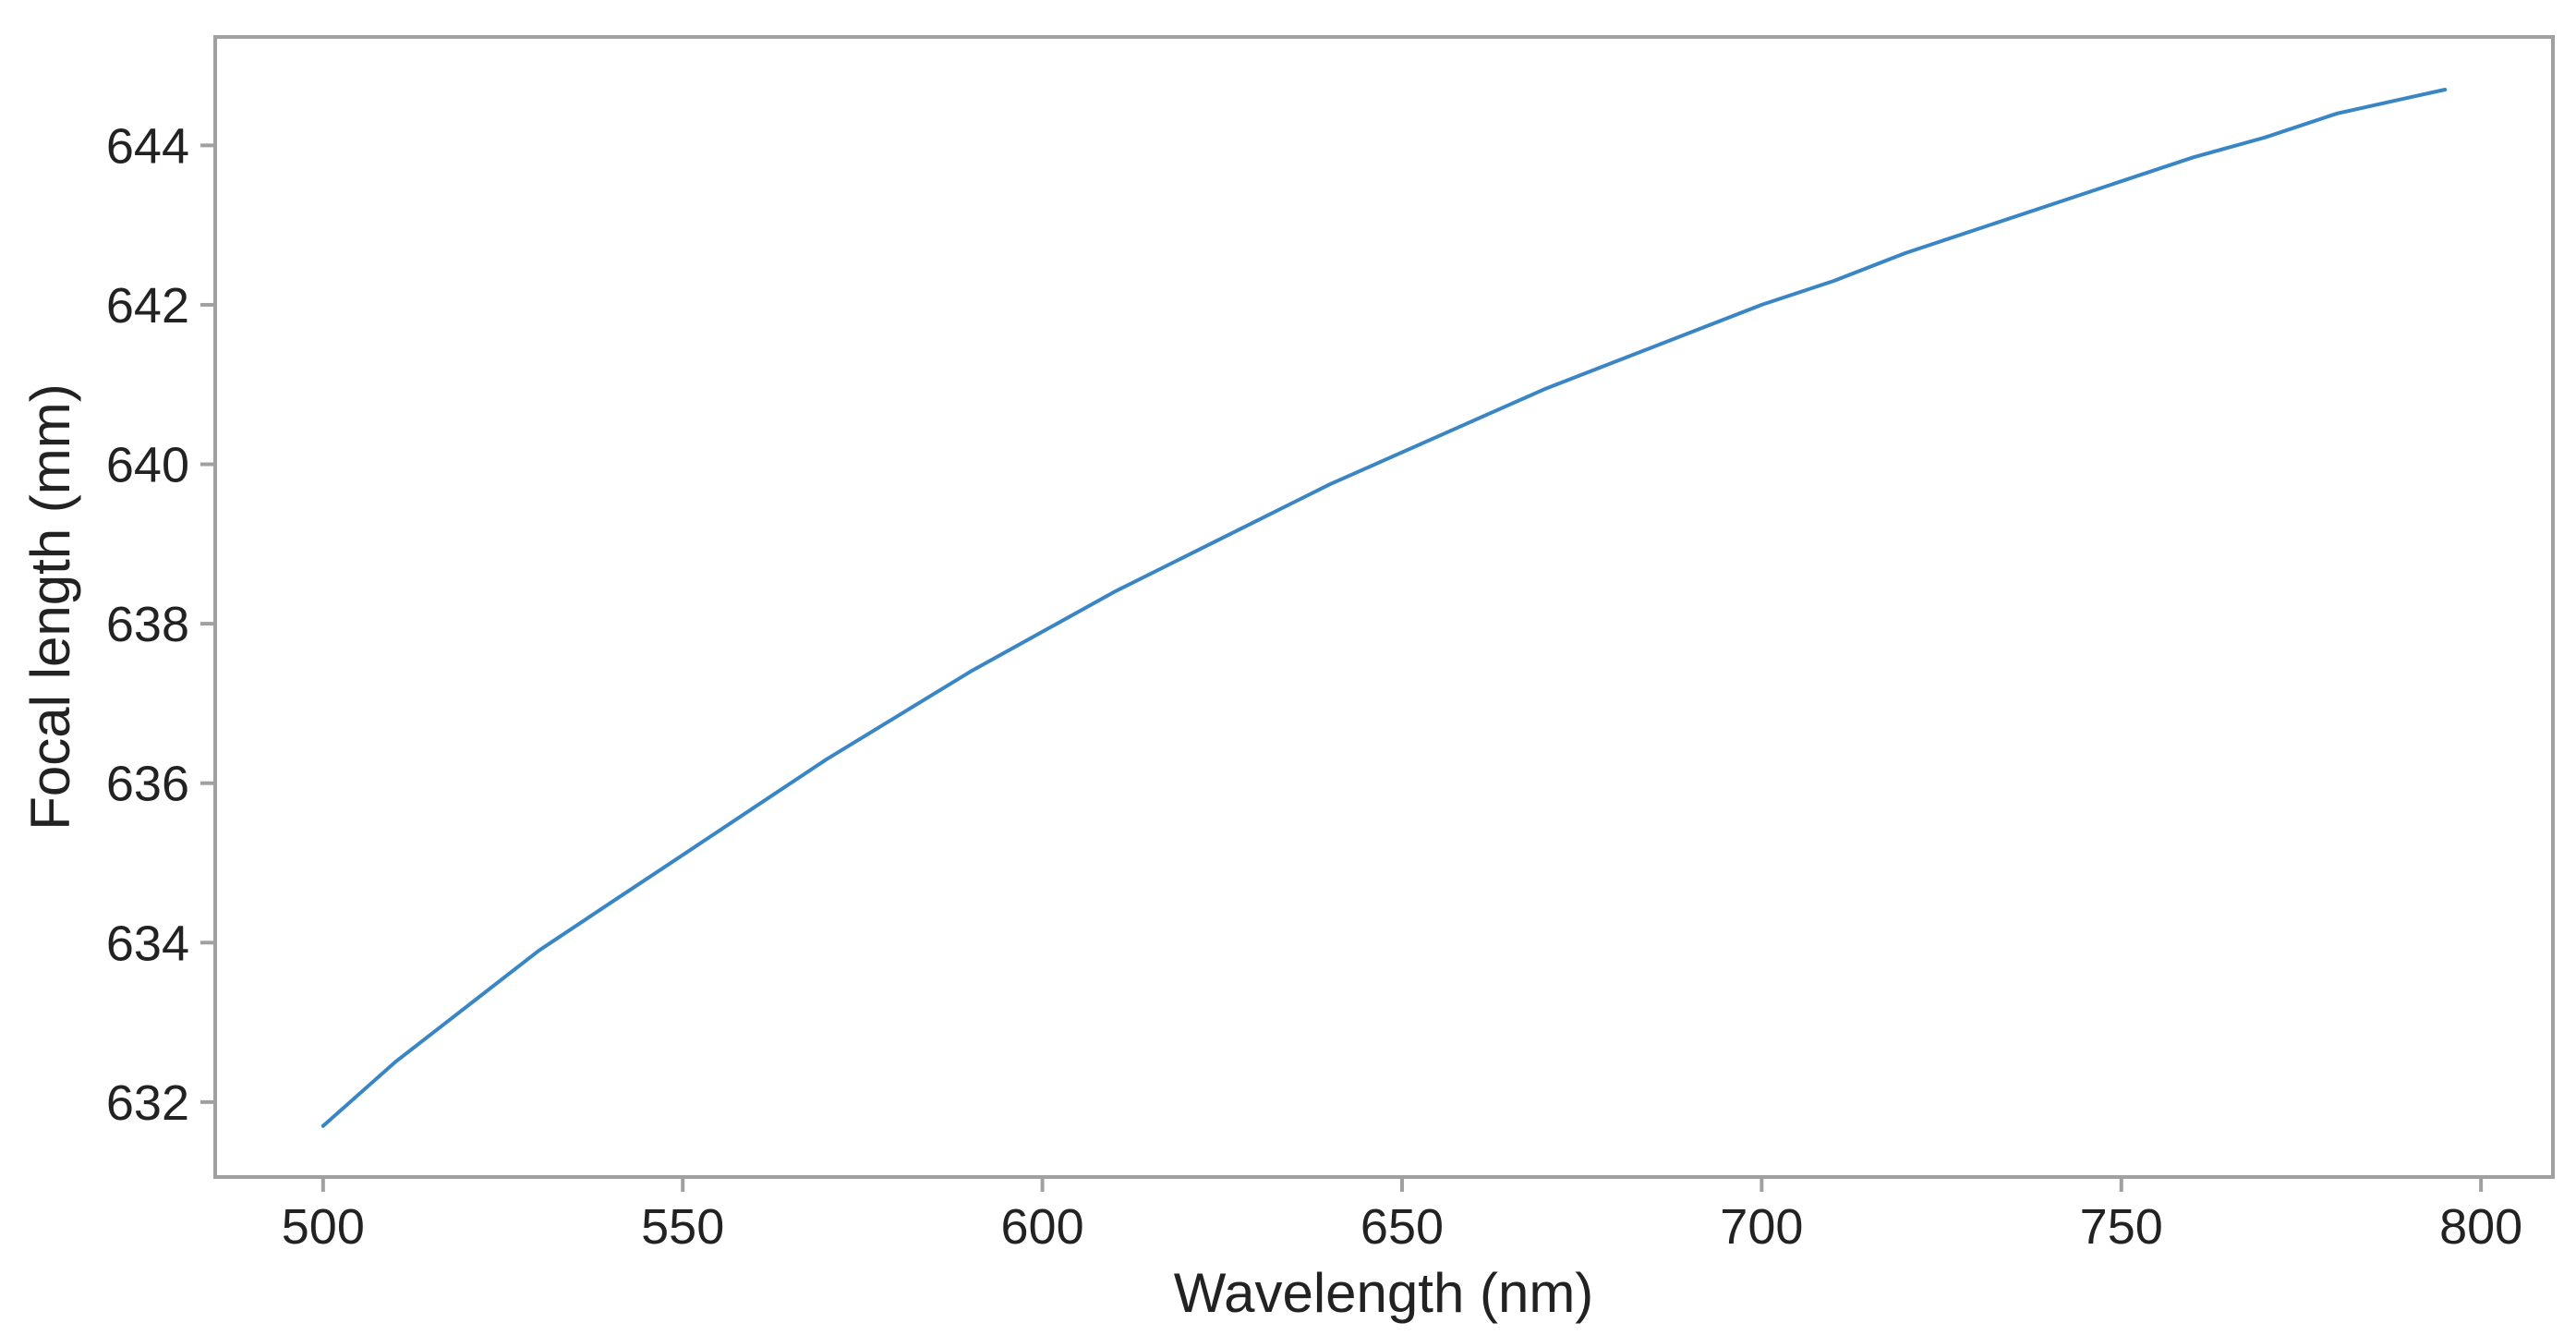  What do you see at coordinates (147, 943) in the screenshot?
I see `y-tick-label: 634` at bounding box center [147, 943].